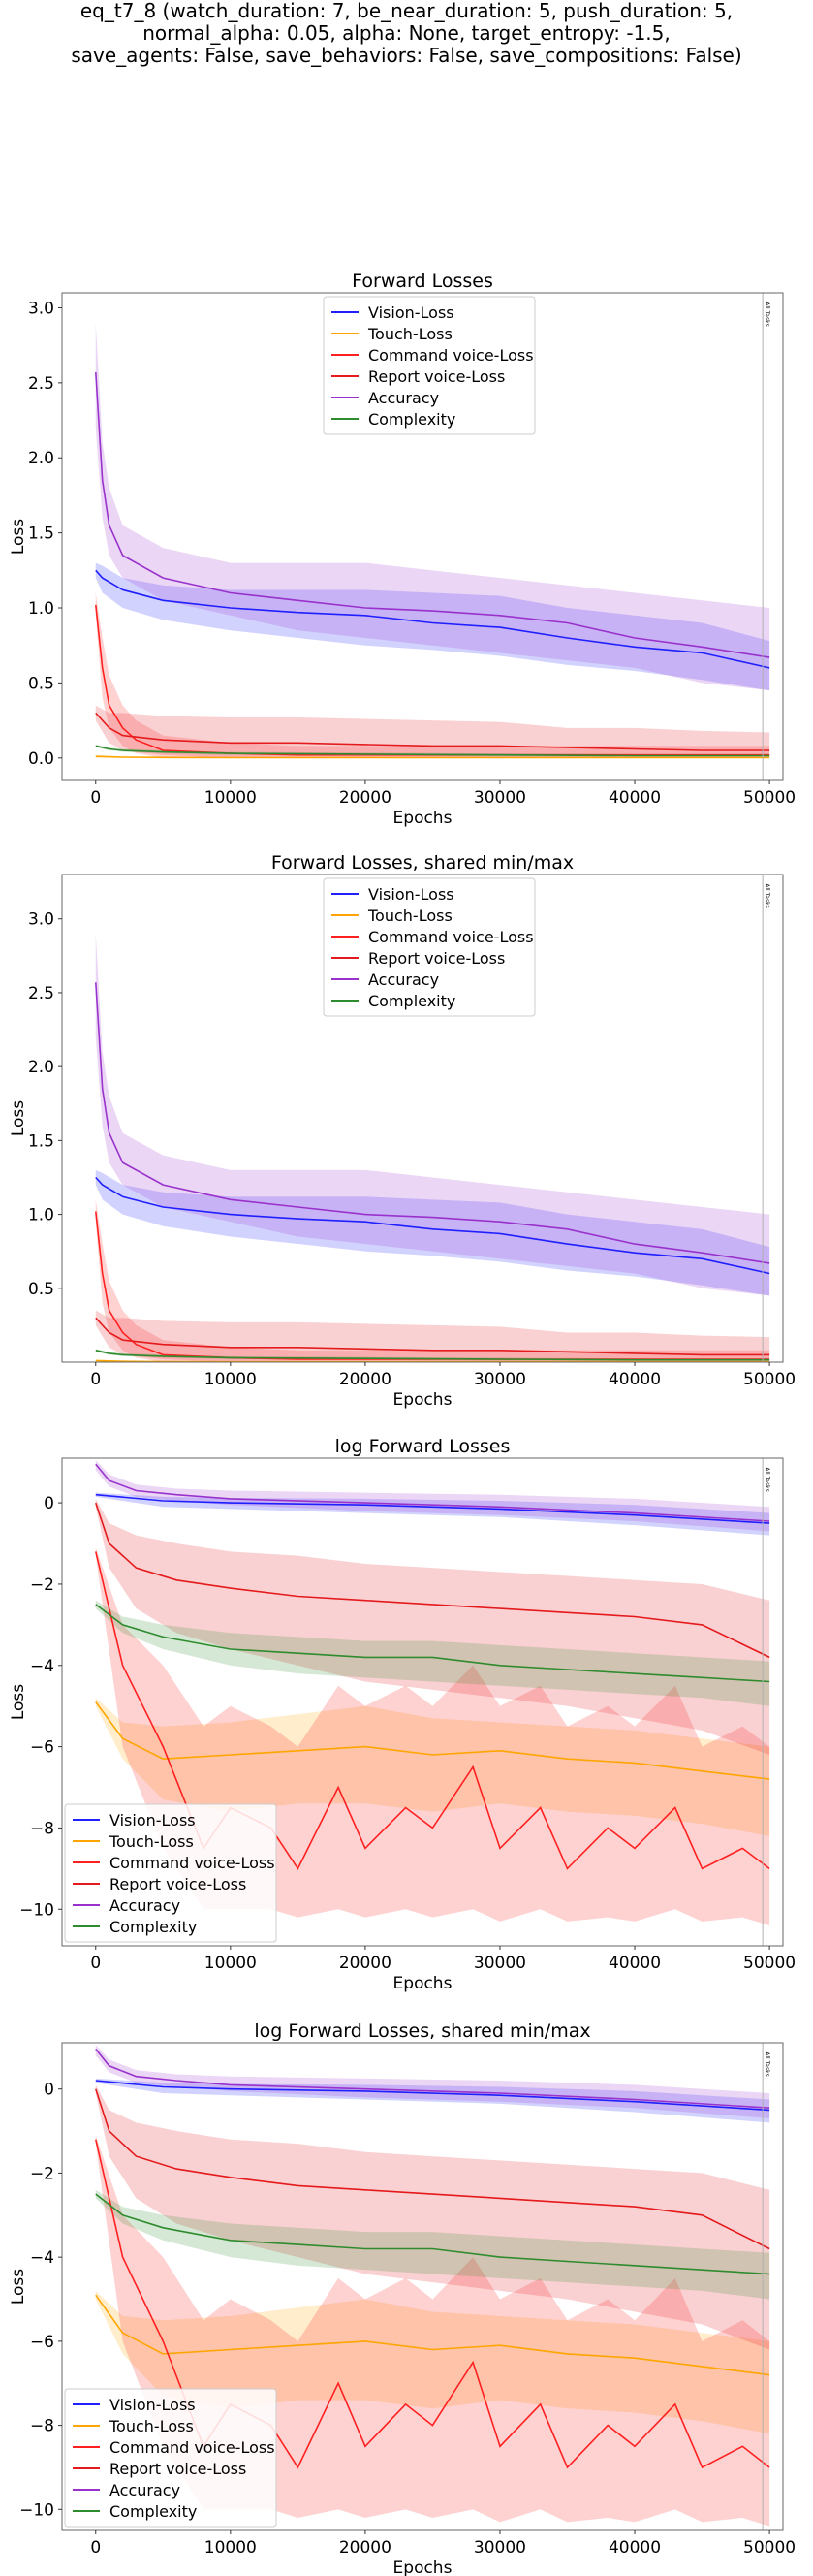 The width and height of the screenshot is (813, 2576). Describe the element at coordinates (49, 1503) in the screenshot. I see `y-tick-label: 0` at that location.